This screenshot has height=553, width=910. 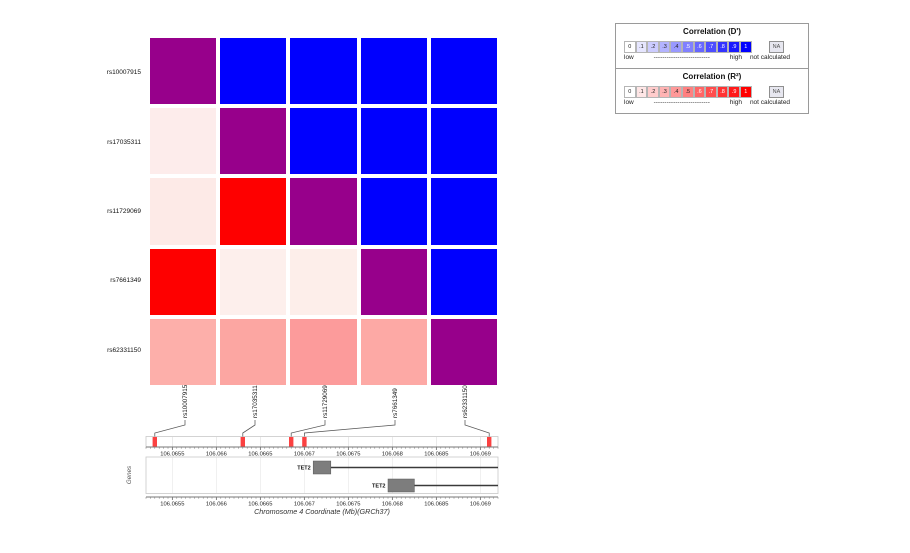 I want to click on heatmap-cell-rs62331150-rs17035311, so click(x=253, y=351).